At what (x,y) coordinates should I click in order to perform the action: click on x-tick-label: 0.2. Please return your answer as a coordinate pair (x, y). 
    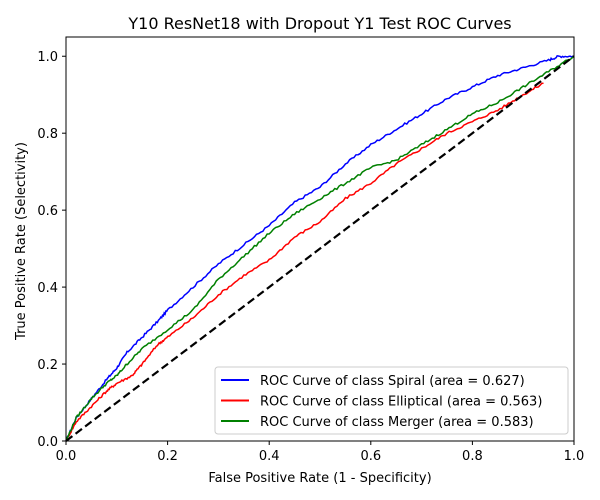
    Looking at the image, I should click on (167, 456).